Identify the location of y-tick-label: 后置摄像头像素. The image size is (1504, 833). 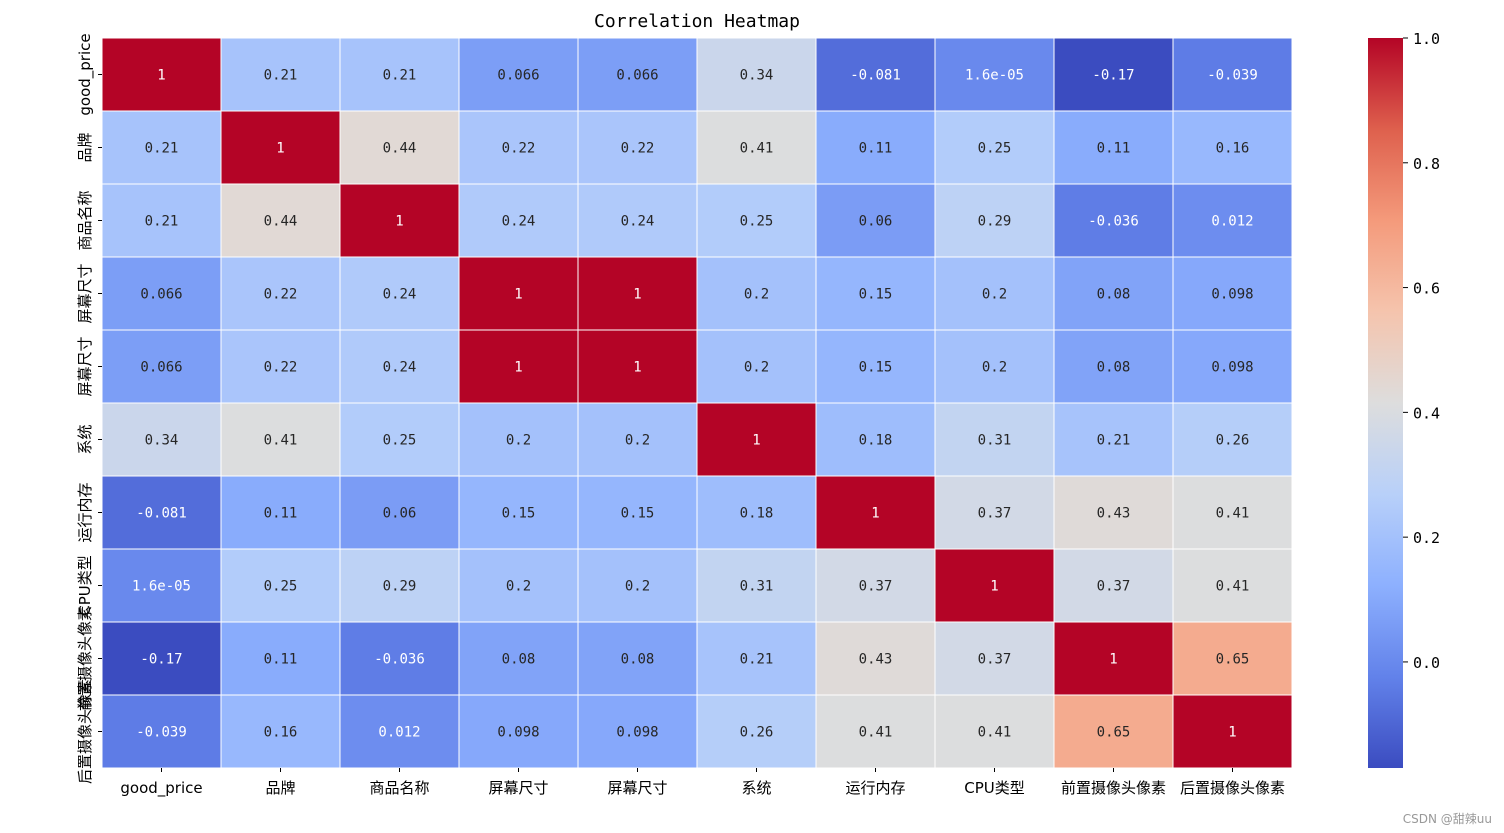
(85, 731).